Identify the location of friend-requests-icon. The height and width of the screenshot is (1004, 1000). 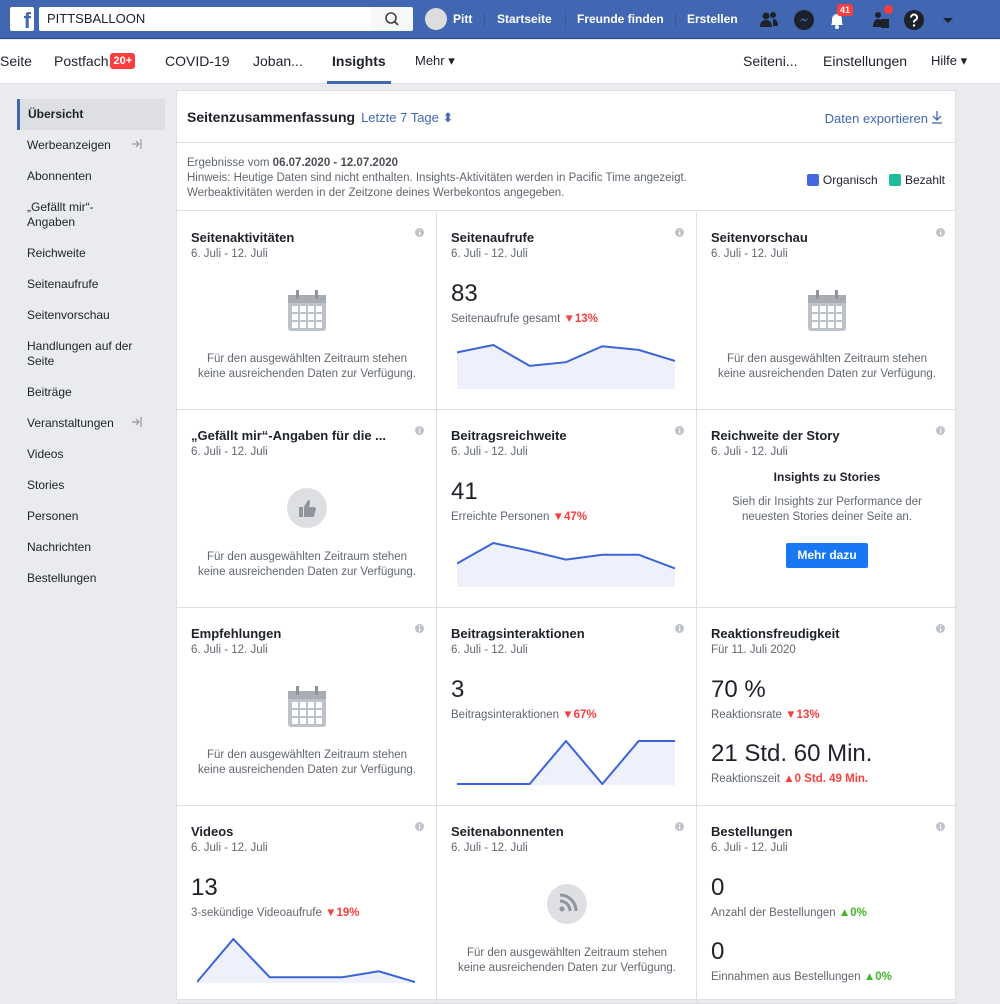
(769, 20).